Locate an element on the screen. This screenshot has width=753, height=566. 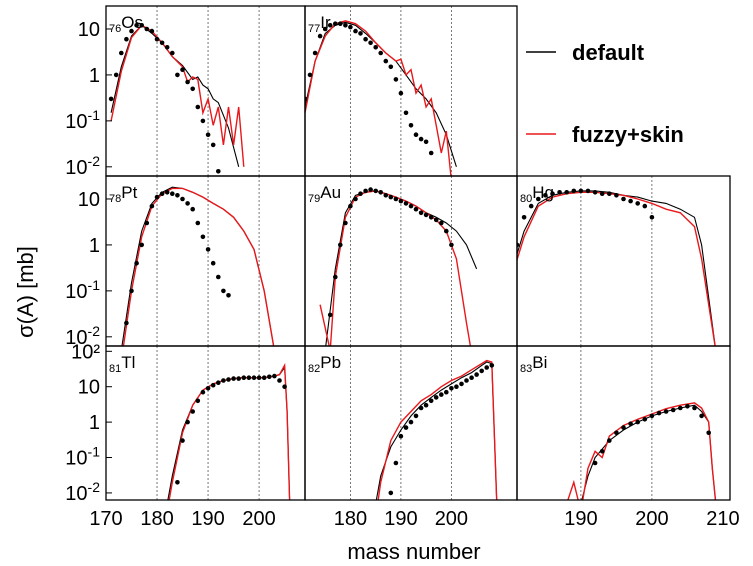
panel-label-Os: 76Os is located at coordinates (126, 24).